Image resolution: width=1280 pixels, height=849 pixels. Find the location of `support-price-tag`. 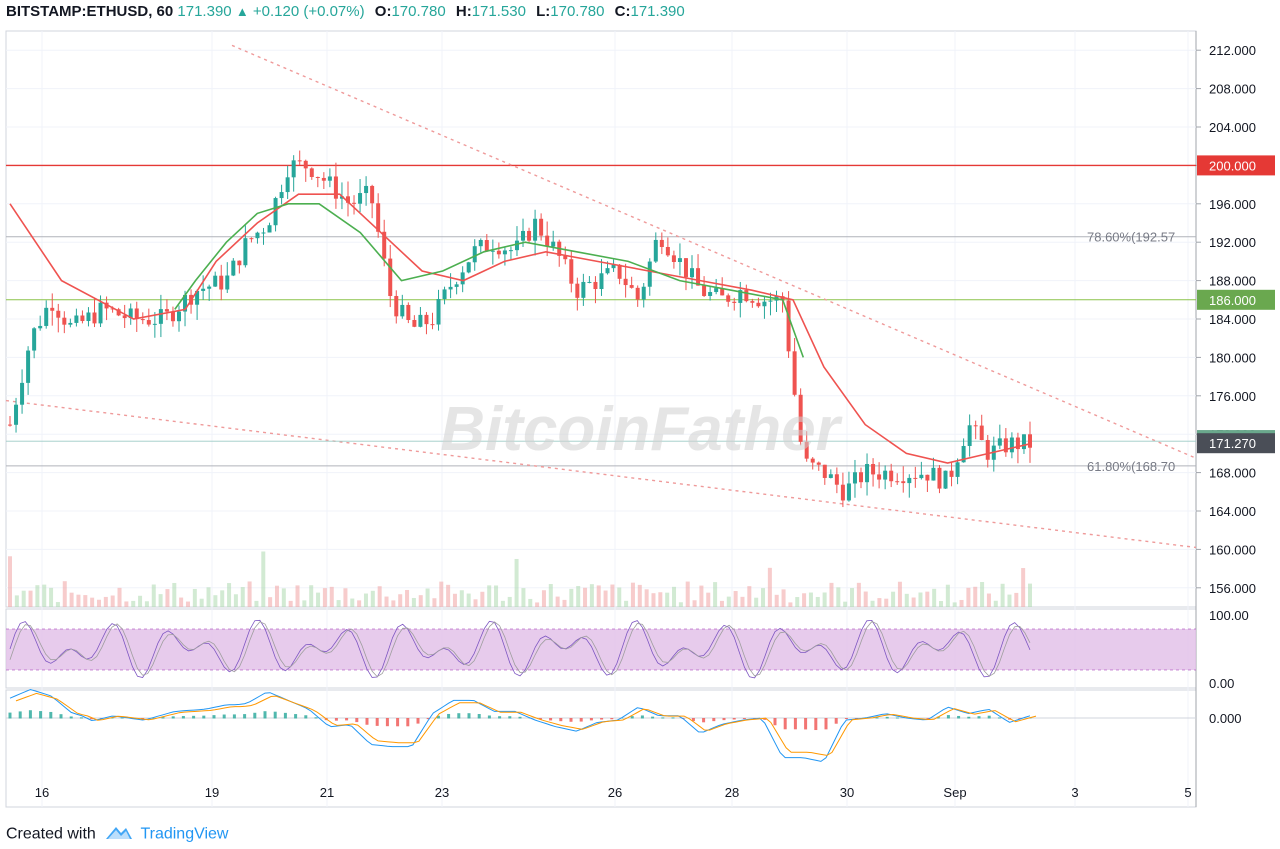

support-price-tag is located at coordinates (1236, 299).